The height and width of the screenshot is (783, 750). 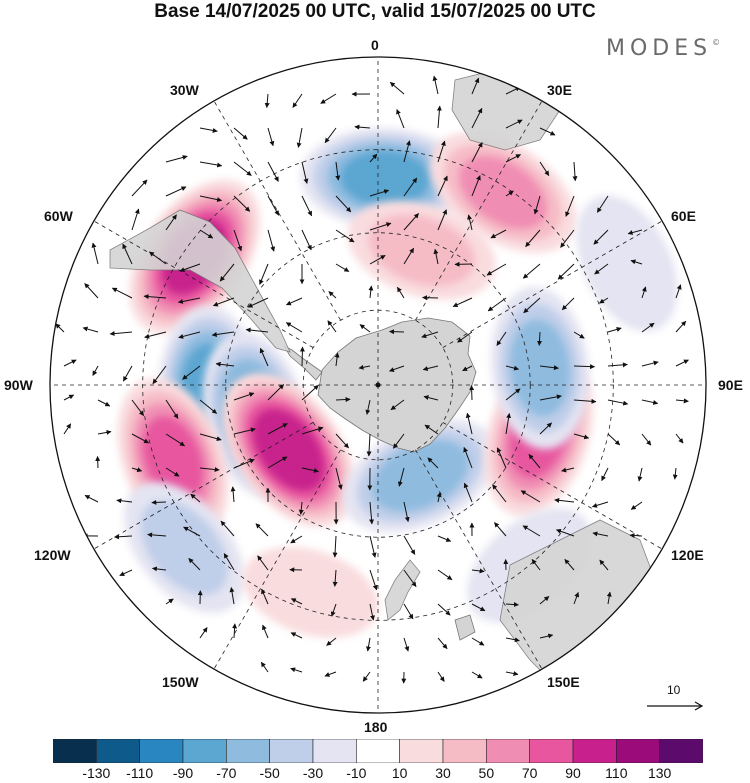 What do you see at coordinates (52, 555) in the screenshot?
I see `label-lon-120w: 120W` at bounding box center [52, 555].